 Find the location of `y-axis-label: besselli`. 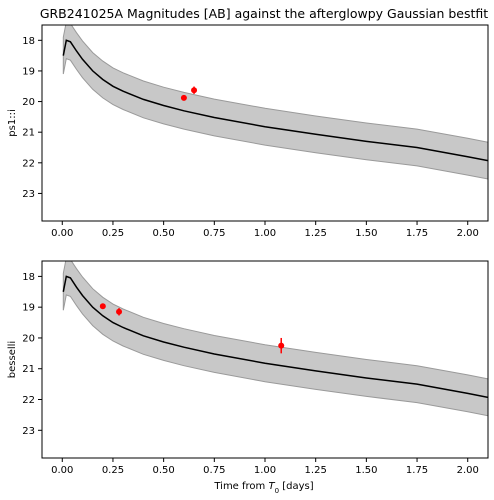

y-axis-label: besselli is located at coordinates (12, 359).